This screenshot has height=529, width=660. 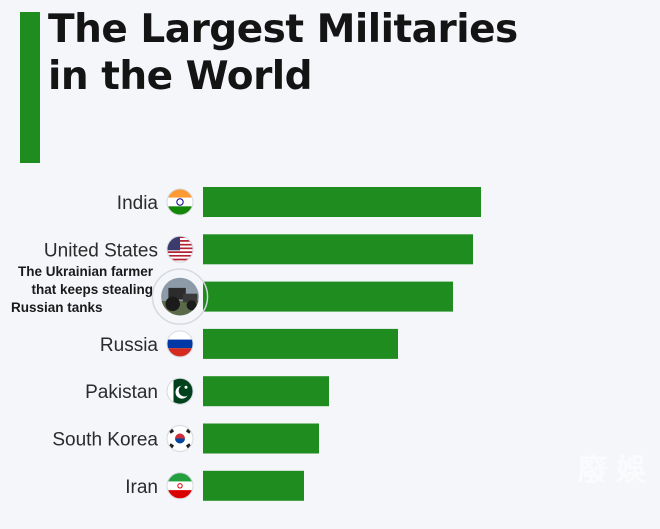 What do you see at coordinates (180, 249) in the screenshot?
I see `usa-flag-icon` at bounding box center [180, 249].